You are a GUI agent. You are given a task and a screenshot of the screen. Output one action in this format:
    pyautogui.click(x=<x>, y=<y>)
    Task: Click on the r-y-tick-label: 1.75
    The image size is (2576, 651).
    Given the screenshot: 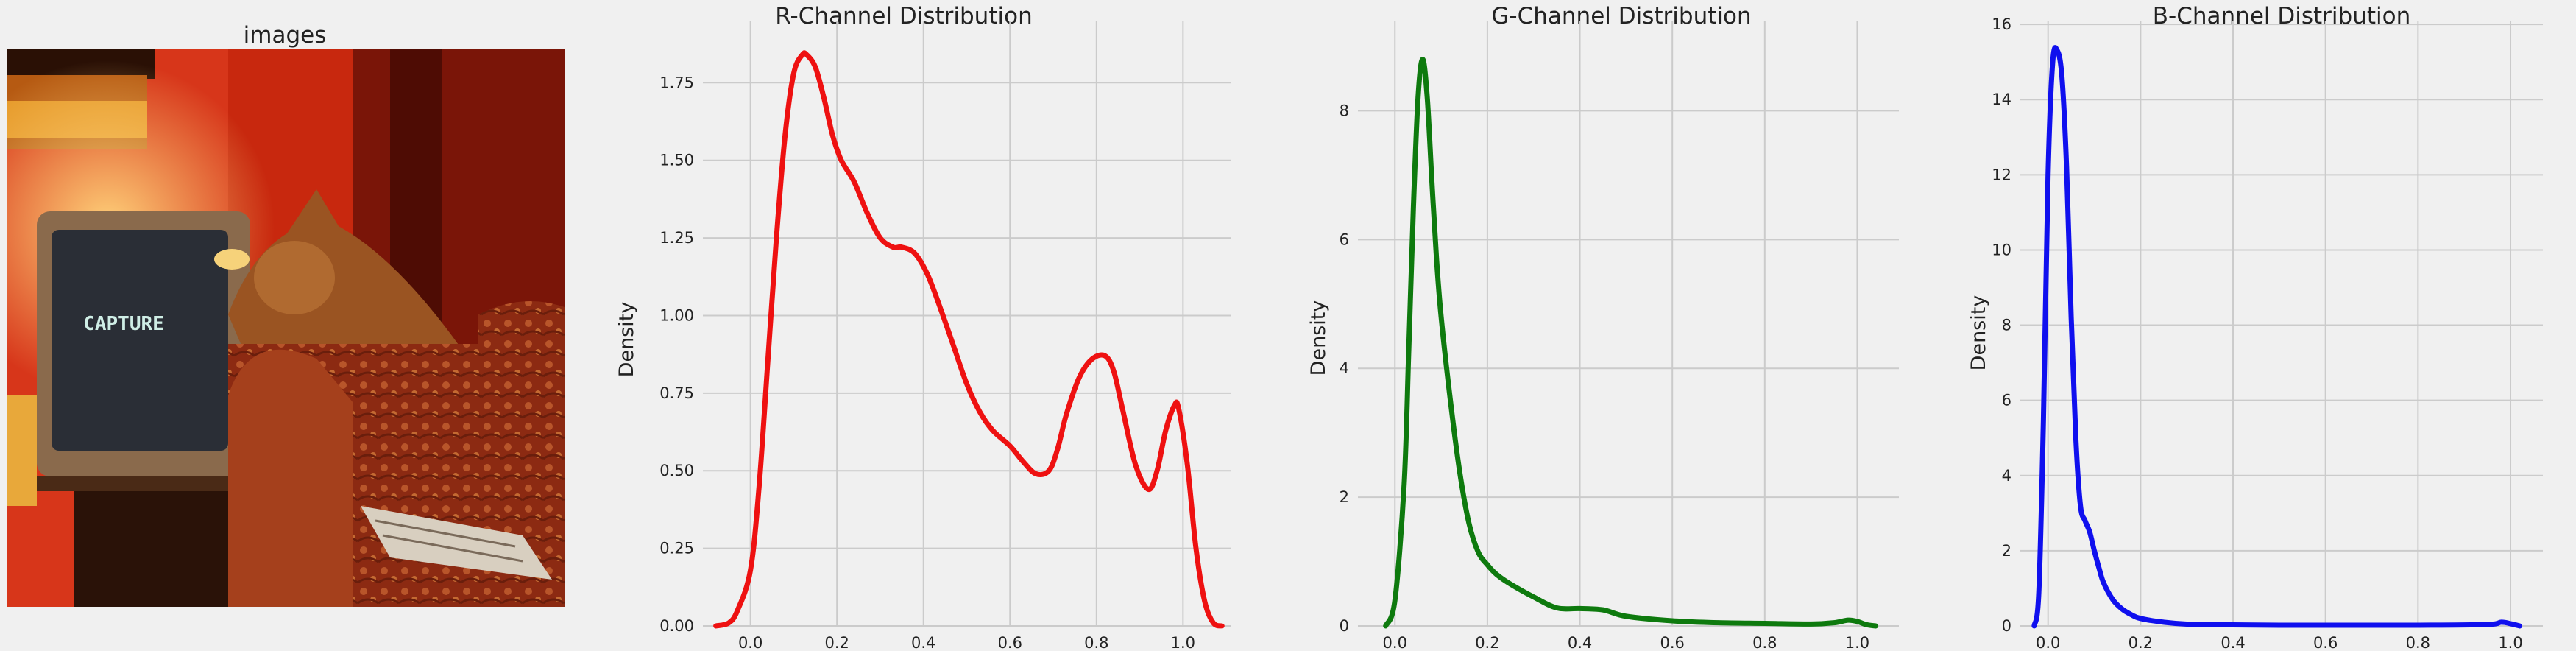 What is the action you would take?
    pyautogui.click(x=676, y=82)
    